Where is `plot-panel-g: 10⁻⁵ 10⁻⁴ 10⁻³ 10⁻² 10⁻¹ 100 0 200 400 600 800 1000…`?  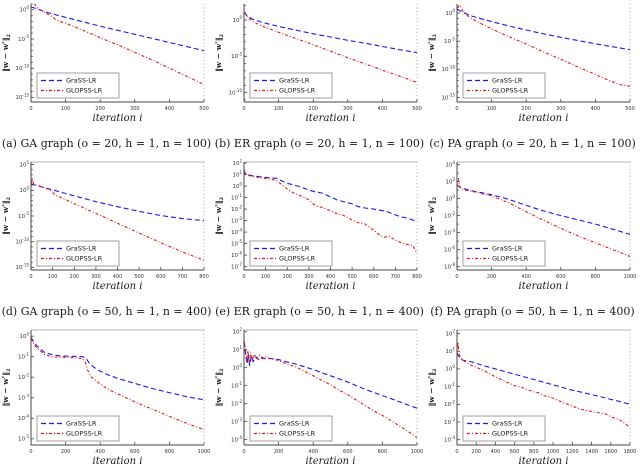 plot-panel-g: 10⁻⁵ 10⁻⁴ 10⁻³ 10⁻² 10⁻¹ 100 0 200 400 600 800 1000… is located at coordinates (106, 398).